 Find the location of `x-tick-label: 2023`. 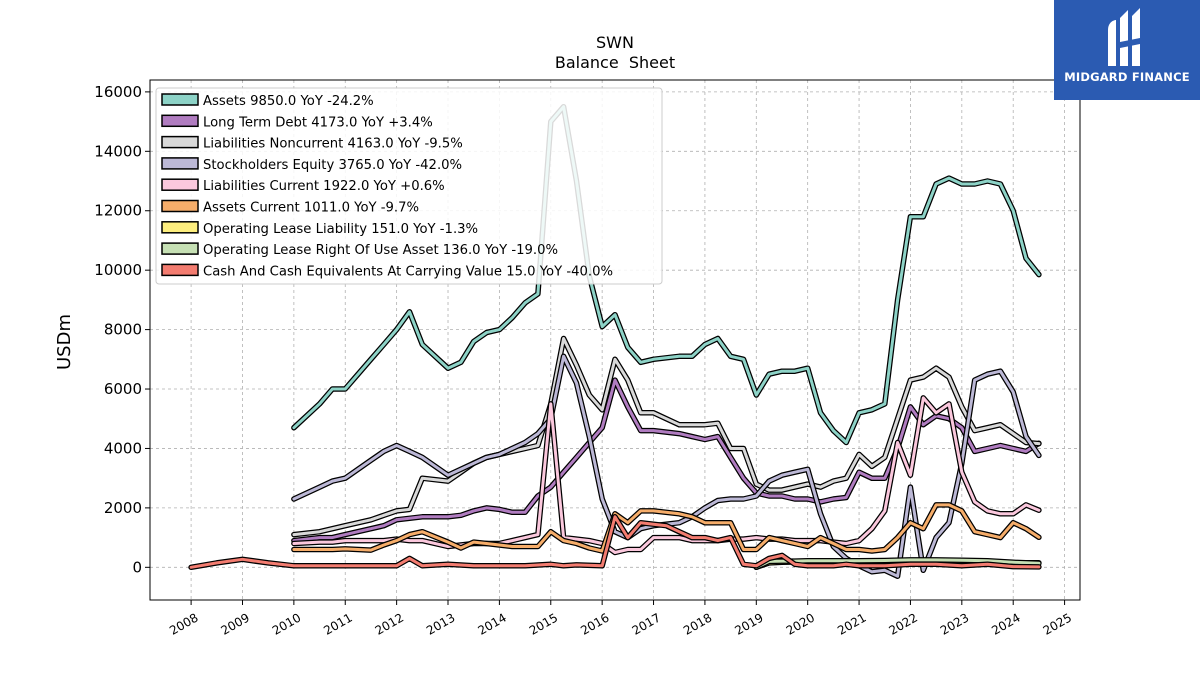

x-tick-label: 2023 is located at coordinates (954, 623).